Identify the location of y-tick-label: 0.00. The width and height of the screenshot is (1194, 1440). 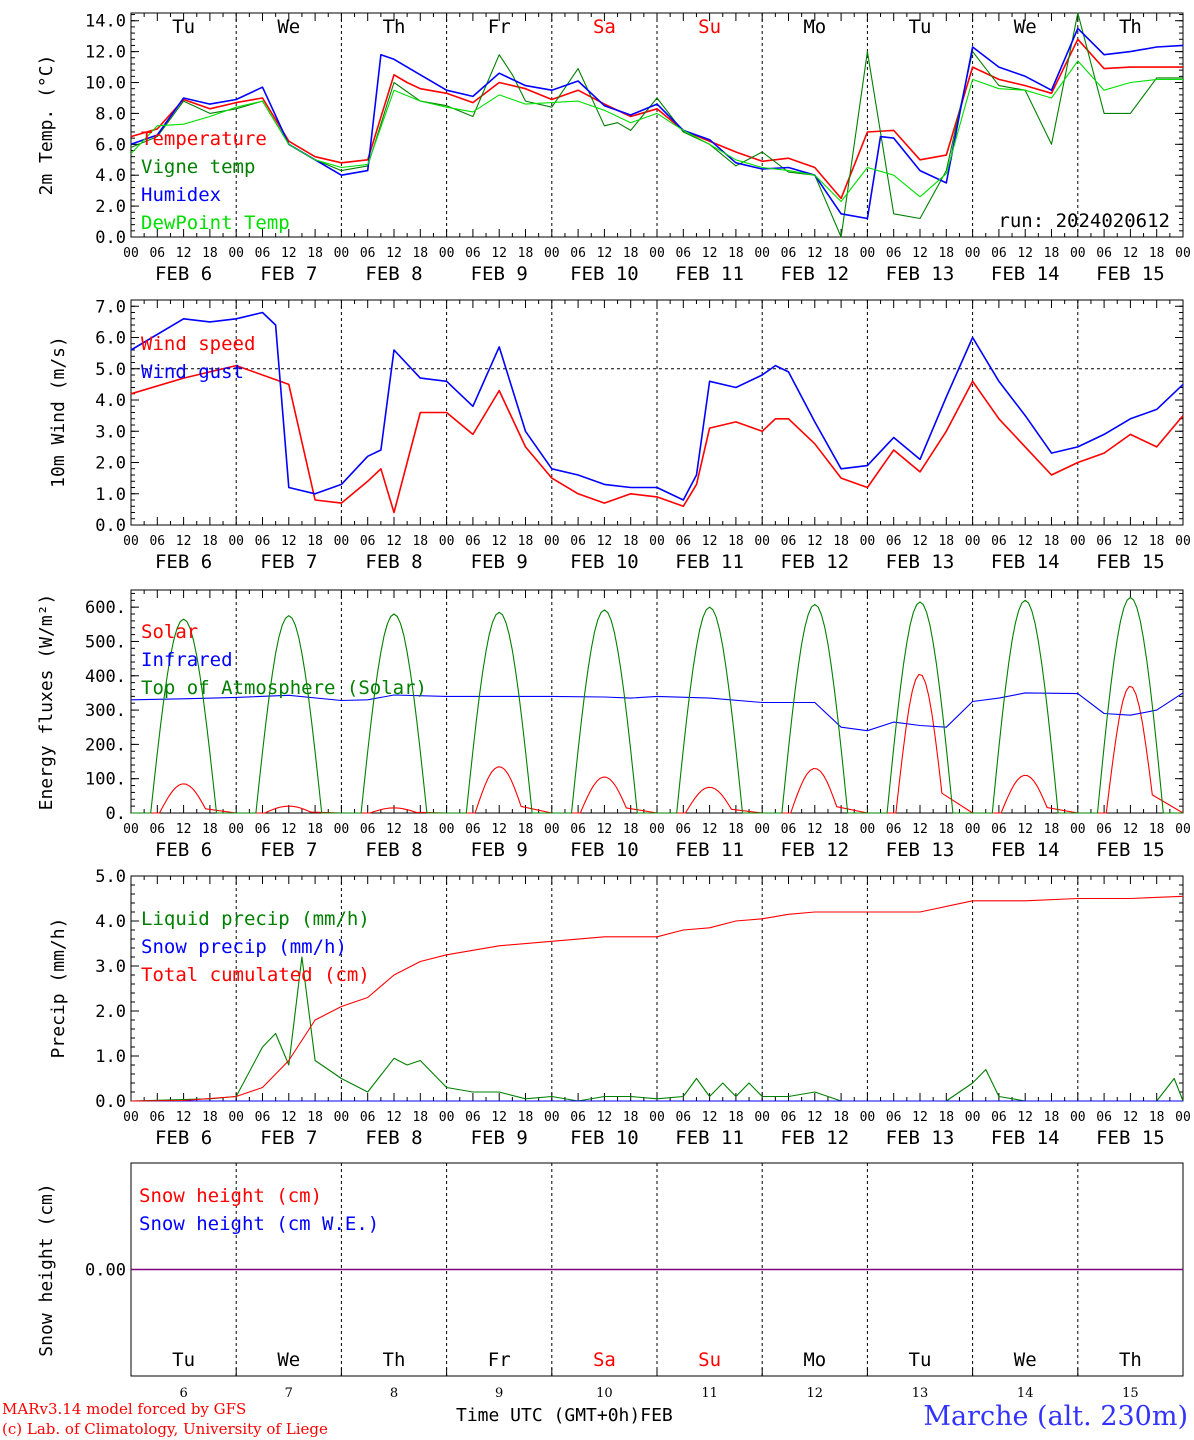
(105, 1271).